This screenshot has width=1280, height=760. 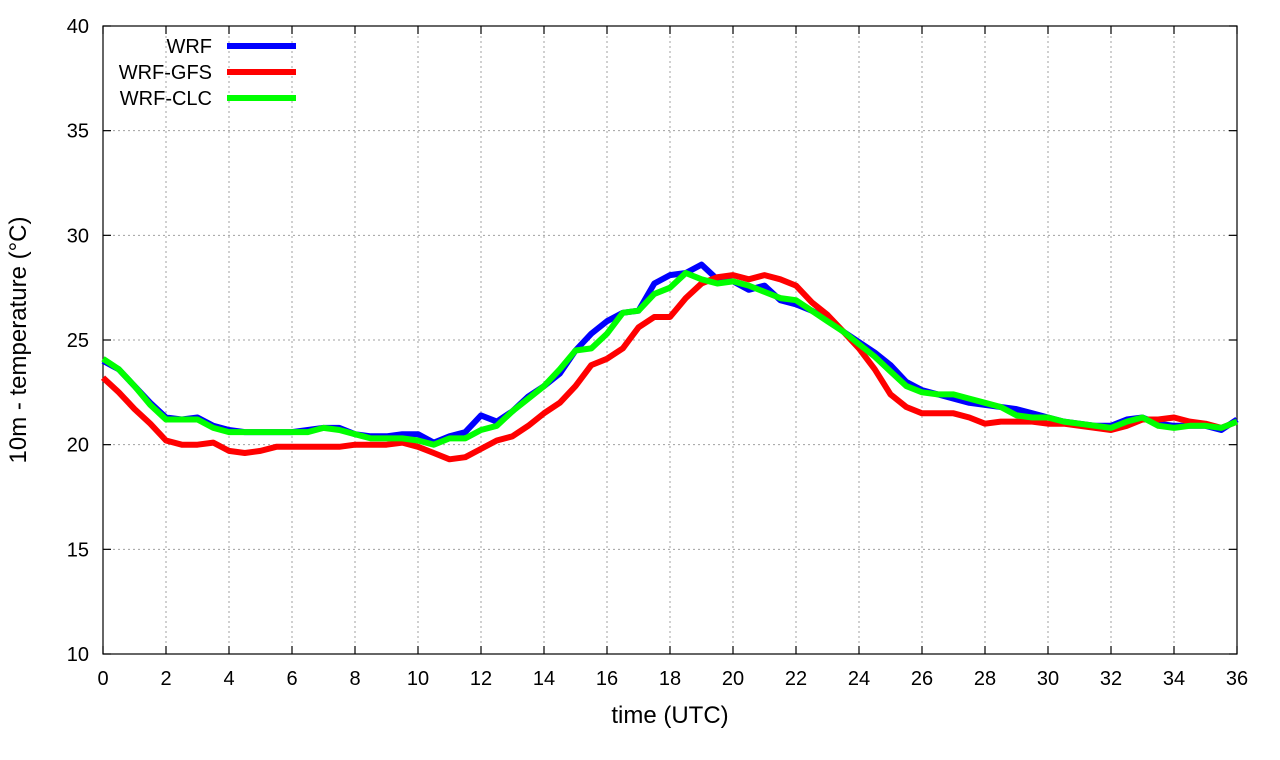 What do you see at coordinates (78, 655) in the screenshot?
I see `y-tick-label: 10` at bounding box center [78, 655].